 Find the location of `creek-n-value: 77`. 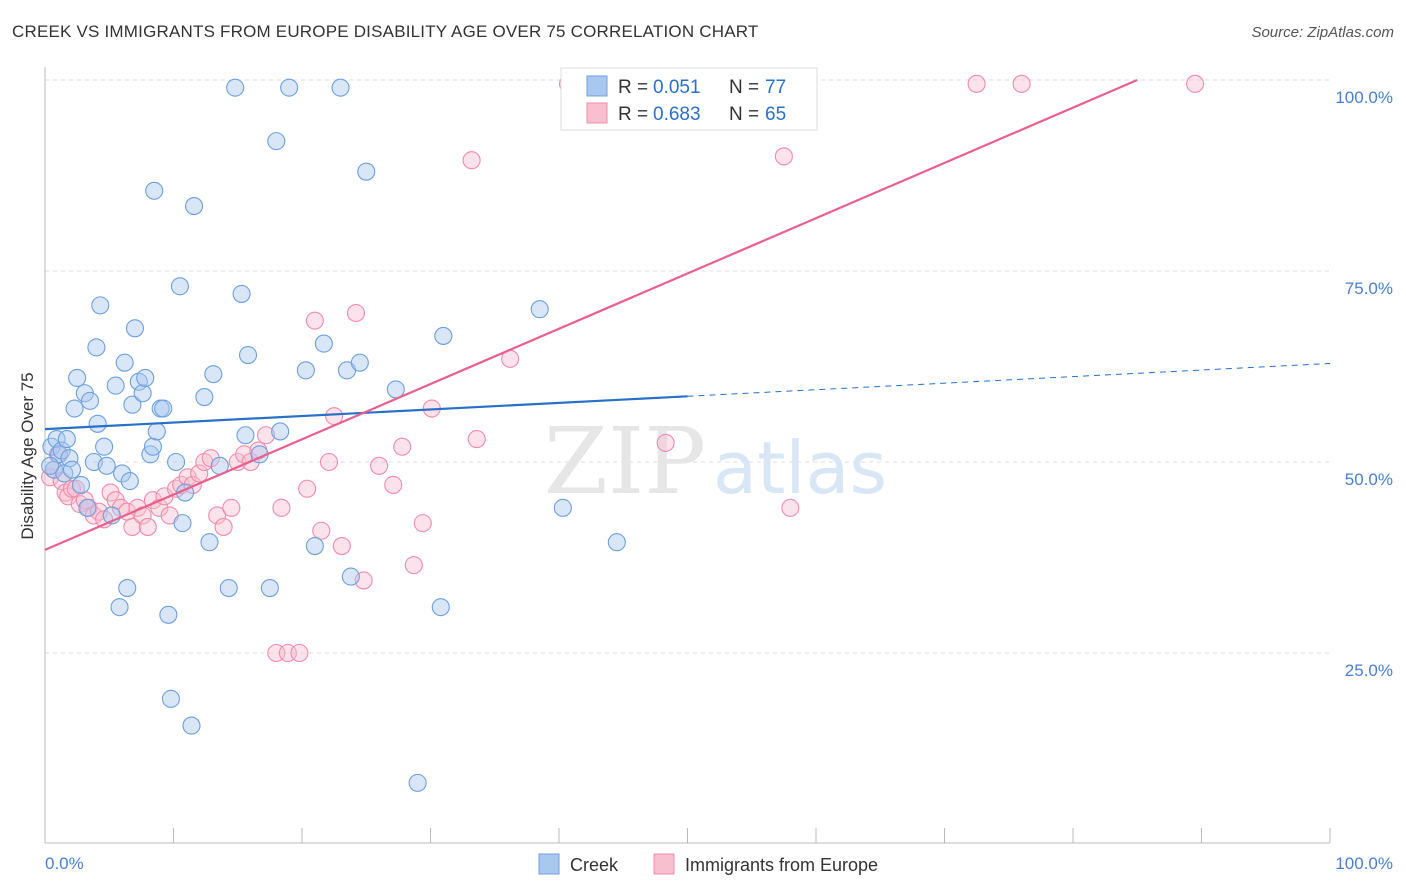

creek-n-value: 77 is located at coordinates (775, 87).